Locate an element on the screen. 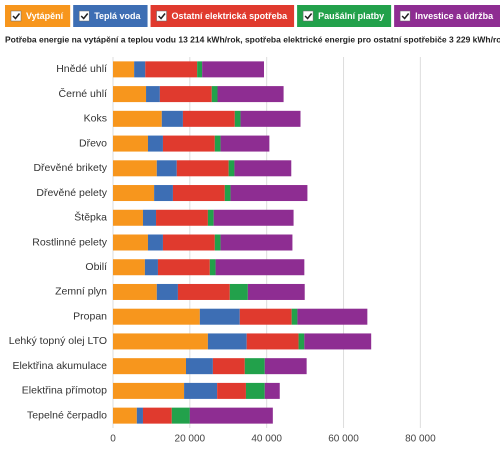 The width and height of the screenshot is (500, 455). legend-label: Investice a údržba is located at coordinates (454, 16).